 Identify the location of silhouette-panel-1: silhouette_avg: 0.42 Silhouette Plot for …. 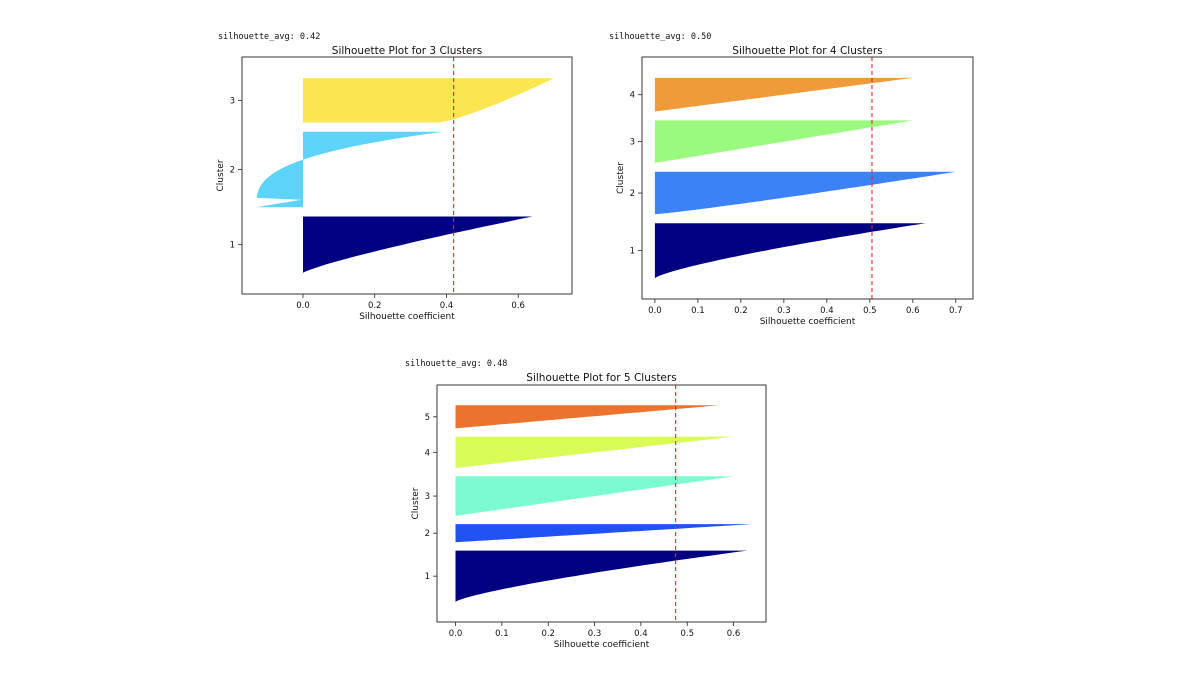
(394, 177).